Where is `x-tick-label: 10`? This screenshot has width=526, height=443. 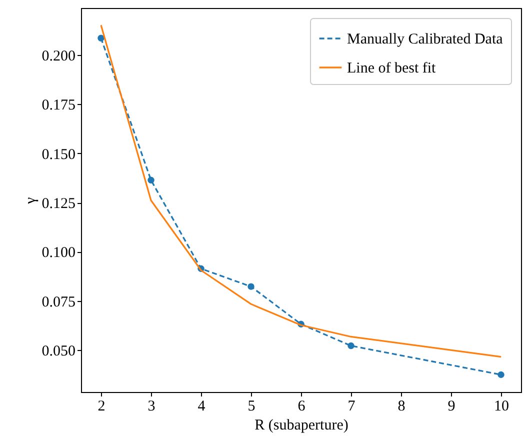 x-tick-label: 10 is located at coordinates (501, 406).